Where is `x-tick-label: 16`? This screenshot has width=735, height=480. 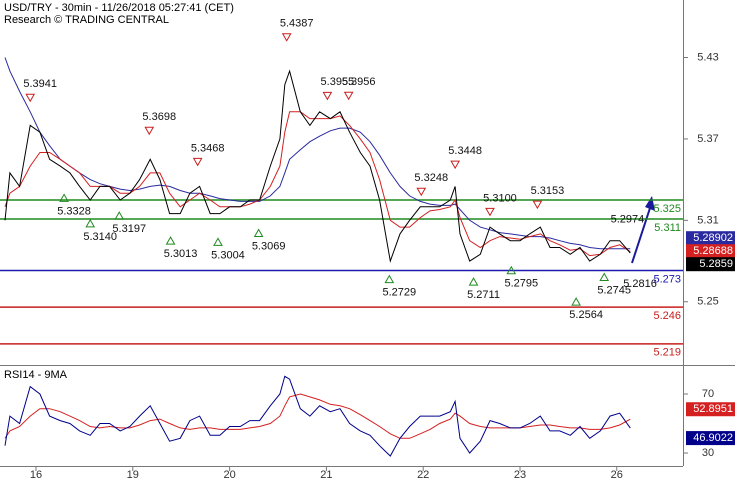 x-tick-label: 16 is located at coordinates (36, 474).